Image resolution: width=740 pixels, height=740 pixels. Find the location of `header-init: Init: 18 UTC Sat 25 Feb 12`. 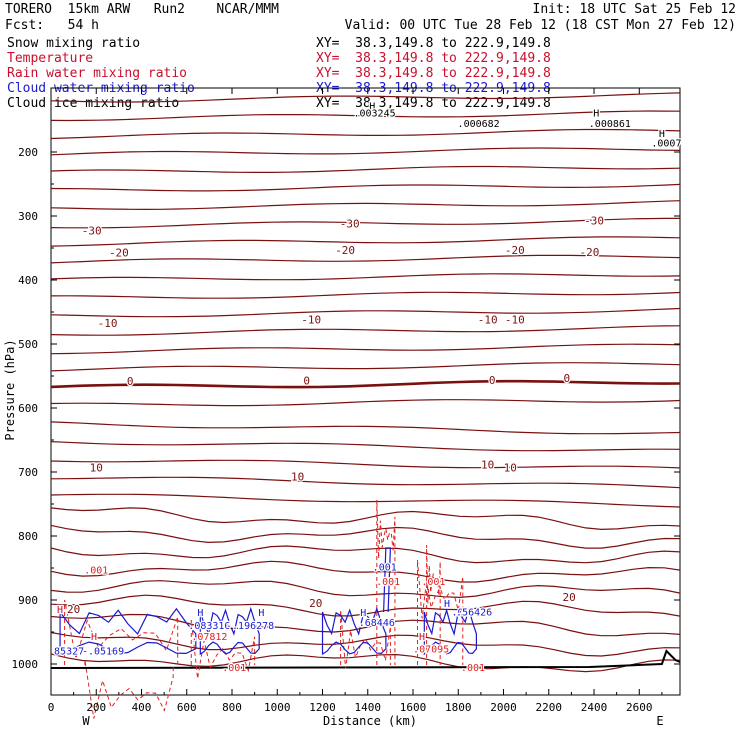

header-init: Init: 18 UTC Sat 25 Feb 12 is located at coordinates (634, 9).